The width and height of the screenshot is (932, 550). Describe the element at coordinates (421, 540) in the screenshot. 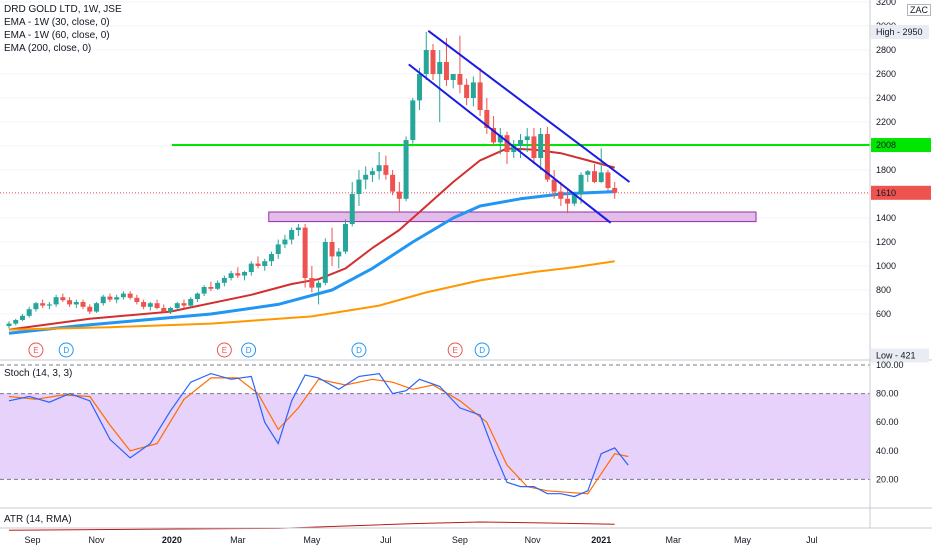

I see `time-axis: Sep Nov 2020 Mar May Jul Sep Nov 2021 Mar May Jul` at that location.